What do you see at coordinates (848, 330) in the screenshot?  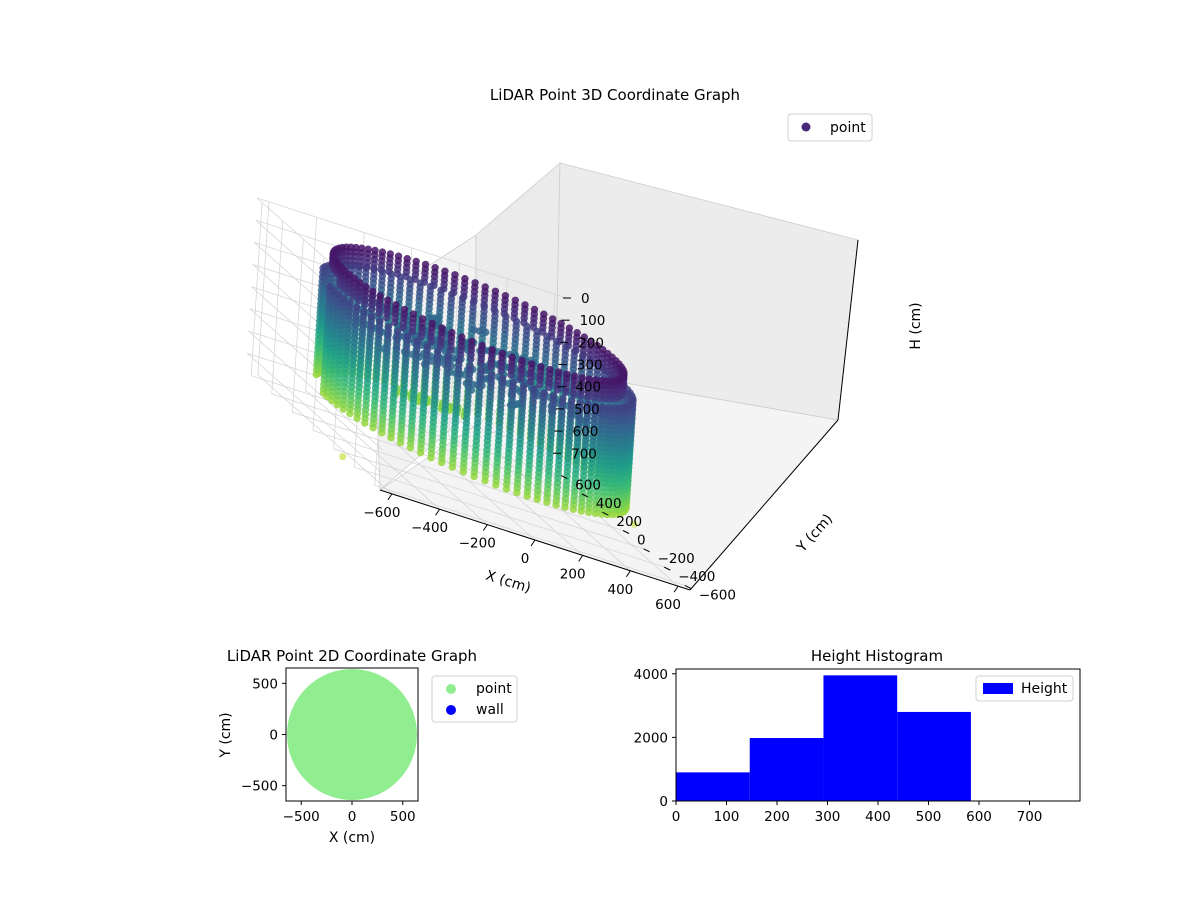 I see `z-axis-line` at bounding box center [848, 330].